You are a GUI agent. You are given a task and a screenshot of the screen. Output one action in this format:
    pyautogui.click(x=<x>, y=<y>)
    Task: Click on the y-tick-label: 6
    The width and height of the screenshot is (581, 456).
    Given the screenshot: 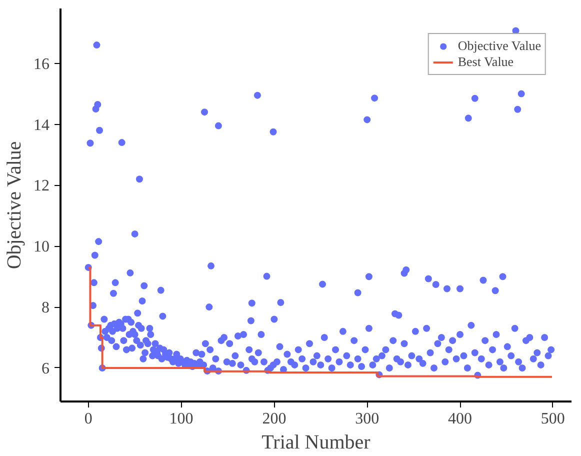 What is the action you would take?
    pyautogui.click(x=46, y=369)
    